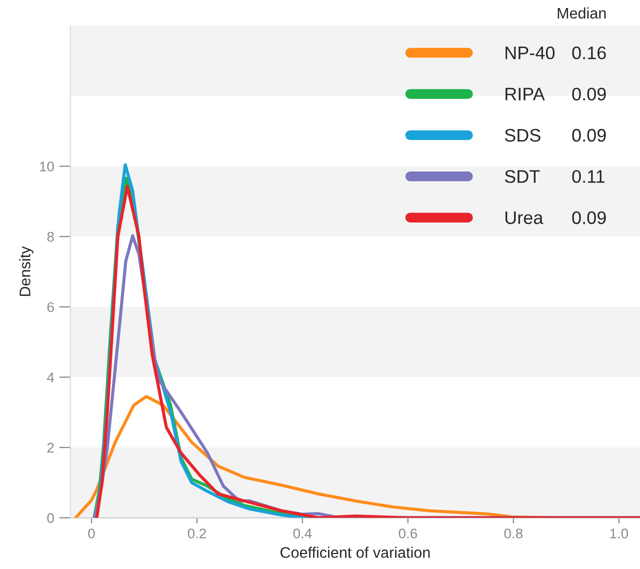 The width and height of the screenshot is (640, 569). What do you see at coordinates (50, 307) in the screenshot?
I see `y-tick-label: 6` at bounding box center [50, 307].